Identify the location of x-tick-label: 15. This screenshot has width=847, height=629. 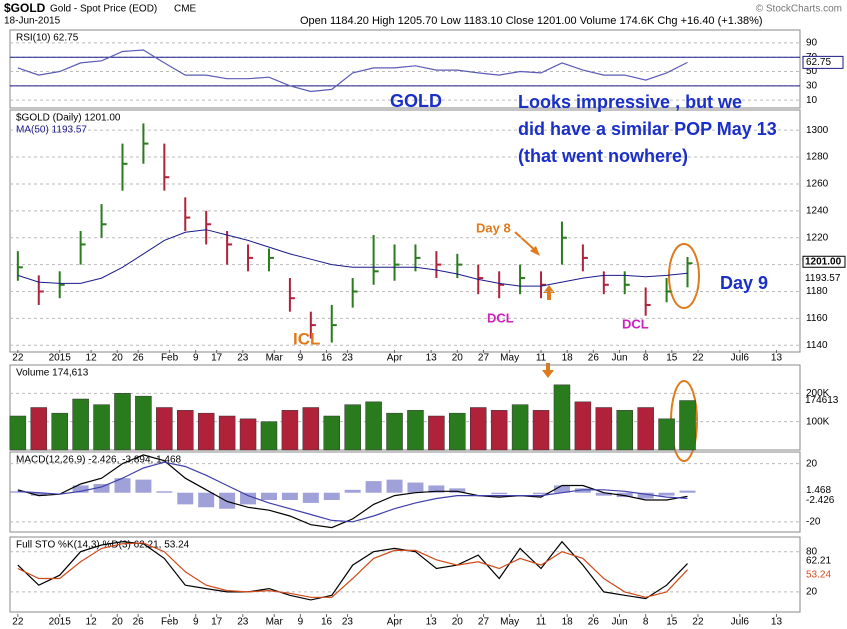
(672, 622).